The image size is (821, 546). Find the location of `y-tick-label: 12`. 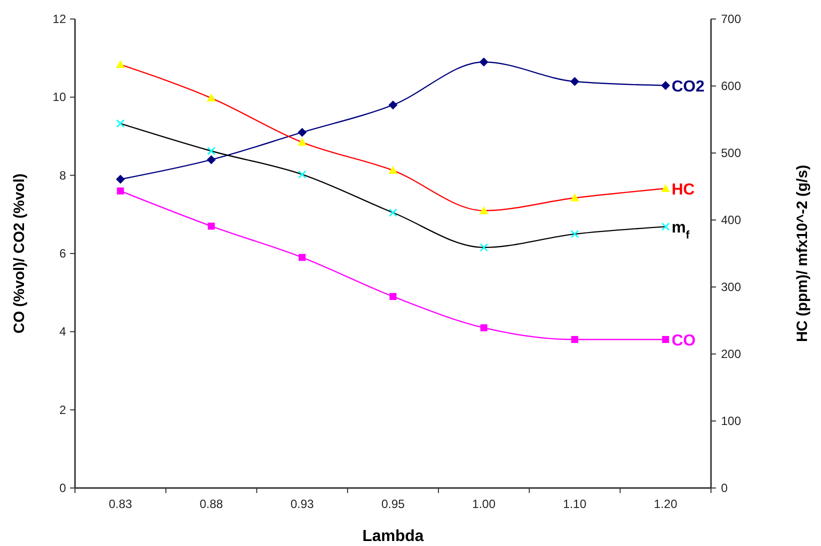

y-tick-label: 12 is located at coordinates (59, 19).